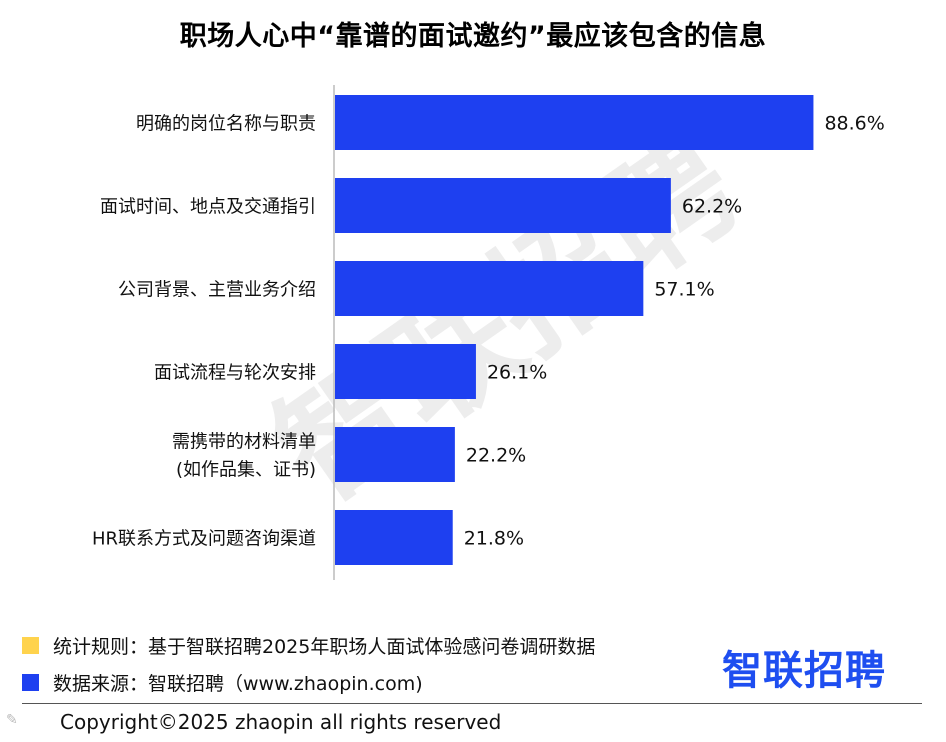 The height and width of the screenshot is (742, 946). I want to click on category-label-2: 公司背景、主营业务介绍, so click(217, 290).